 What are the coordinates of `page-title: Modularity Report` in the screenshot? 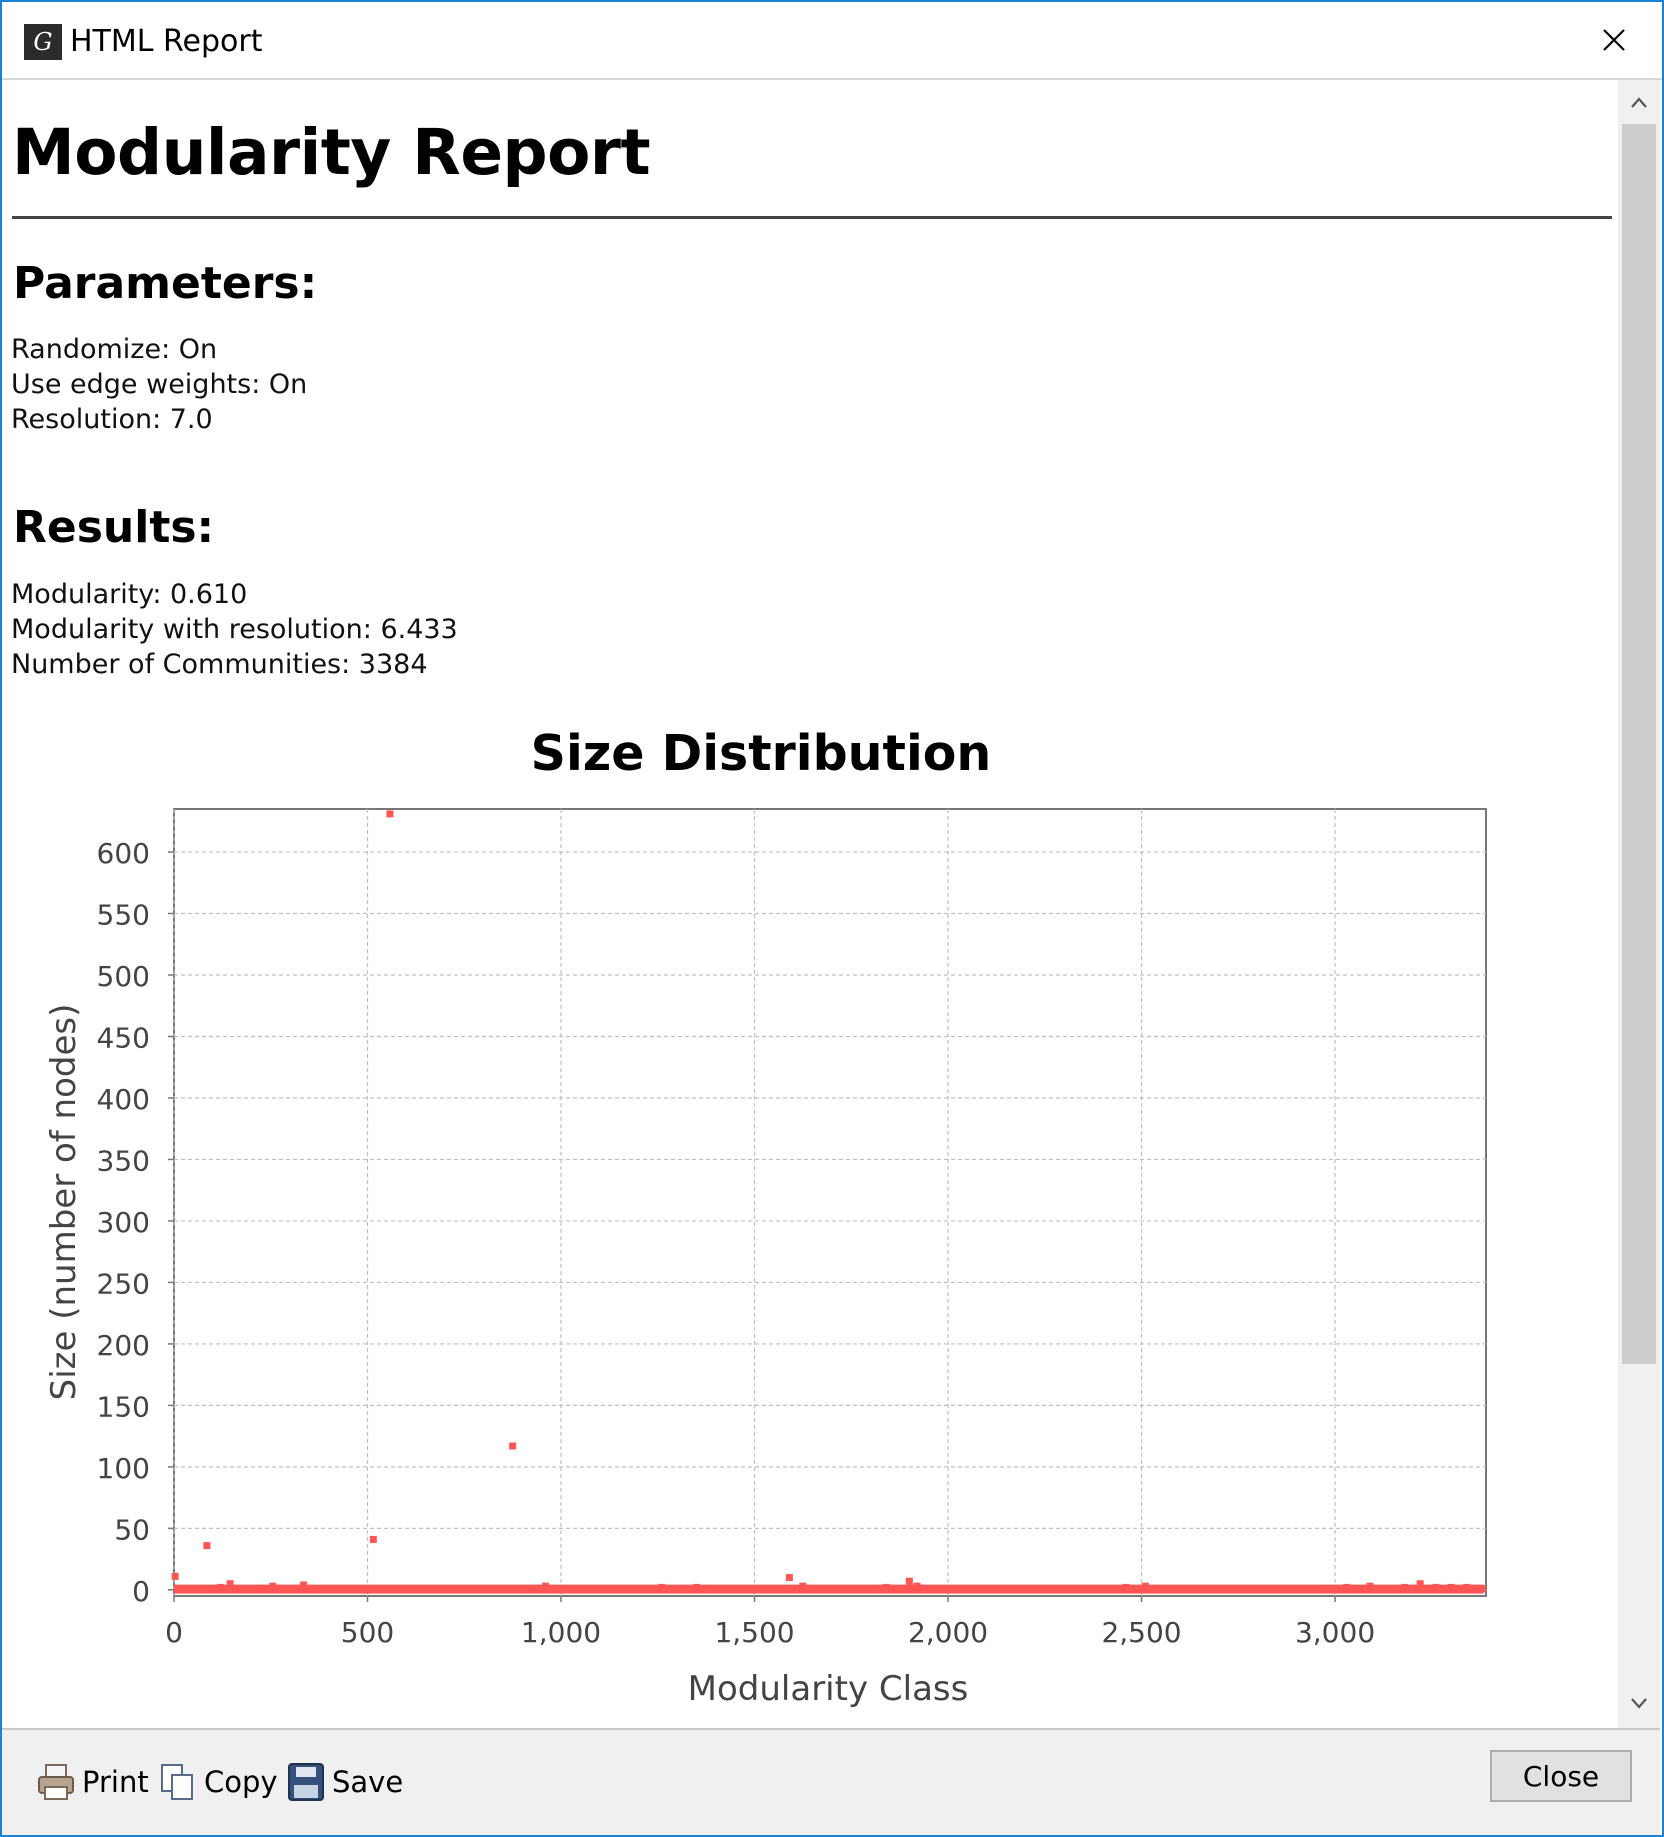 It's located at (331, 152).